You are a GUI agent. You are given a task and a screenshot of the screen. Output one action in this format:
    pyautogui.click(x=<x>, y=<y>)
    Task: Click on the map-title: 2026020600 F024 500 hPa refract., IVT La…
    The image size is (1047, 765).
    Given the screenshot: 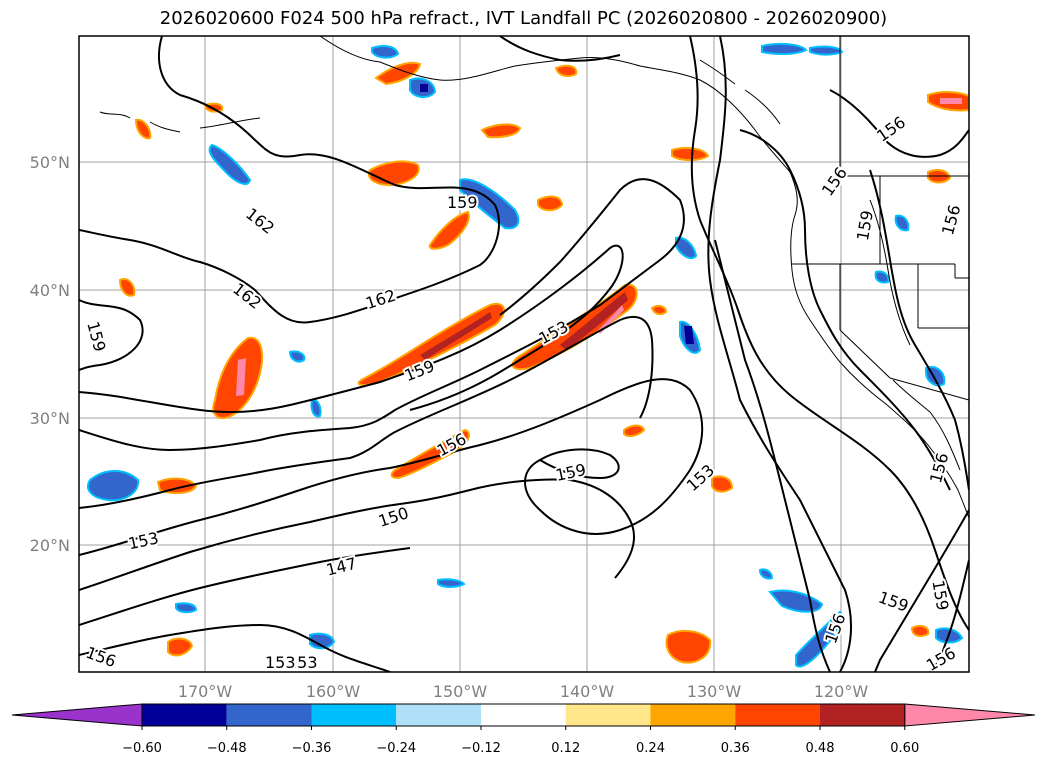 What is the action you would take?
    pyautogui.click(x=523, y=18)
    